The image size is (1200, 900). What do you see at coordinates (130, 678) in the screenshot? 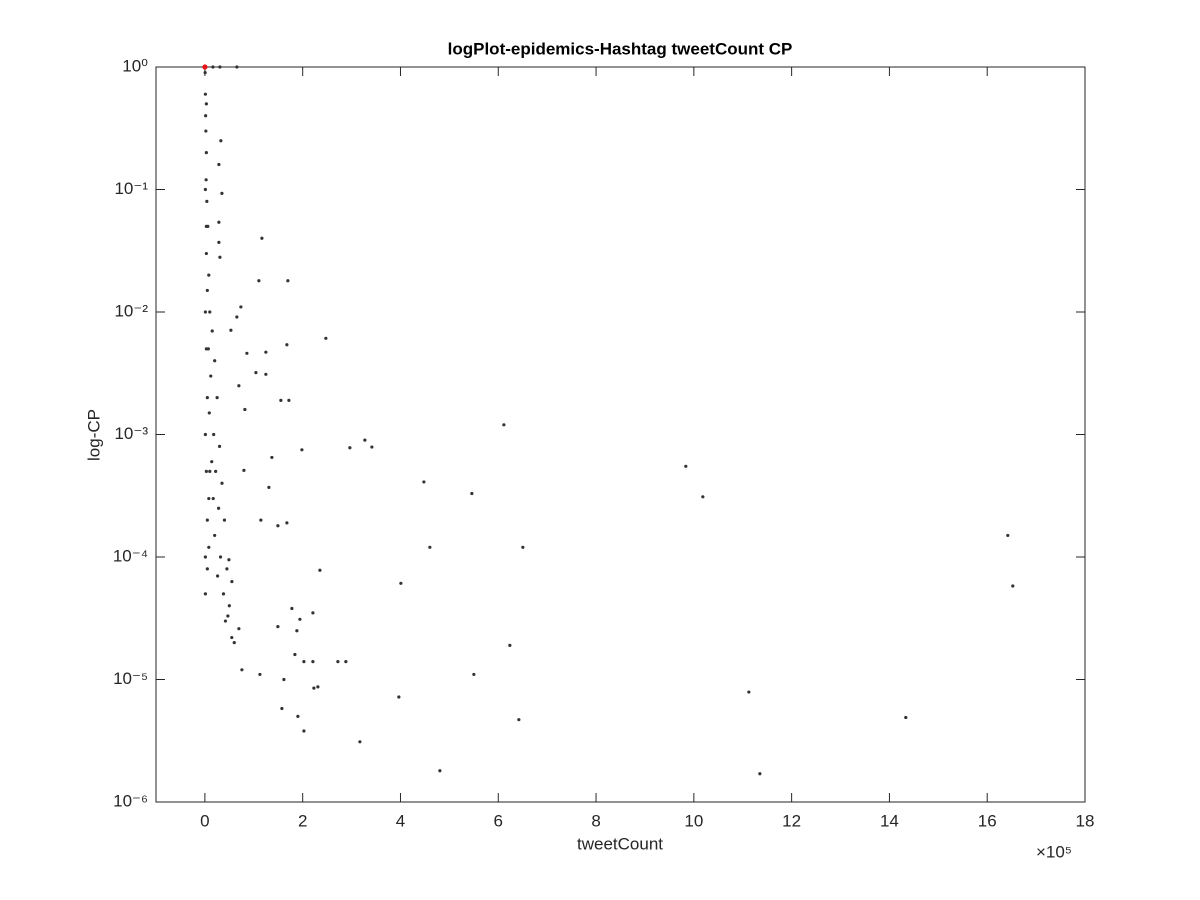
I see `y-tick-label: 10⁻⁵` at bounding box center [130, 678].